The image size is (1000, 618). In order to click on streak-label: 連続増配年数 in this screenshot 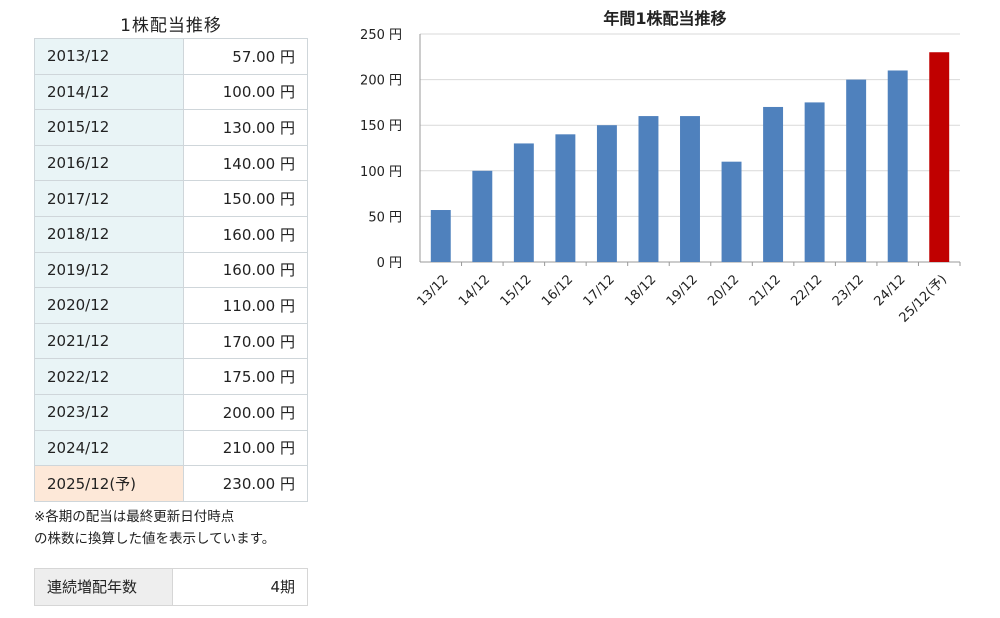, I will do `click(103, 586)`.